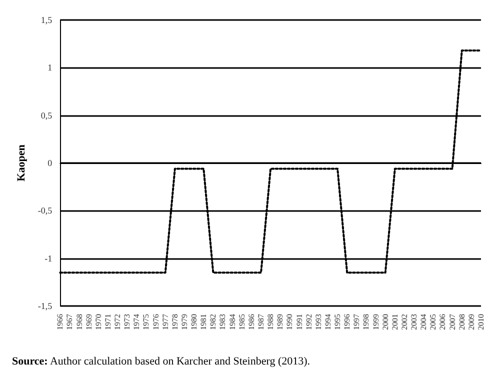  I want to click on x-tick-label: 1993, so click(318, 322).